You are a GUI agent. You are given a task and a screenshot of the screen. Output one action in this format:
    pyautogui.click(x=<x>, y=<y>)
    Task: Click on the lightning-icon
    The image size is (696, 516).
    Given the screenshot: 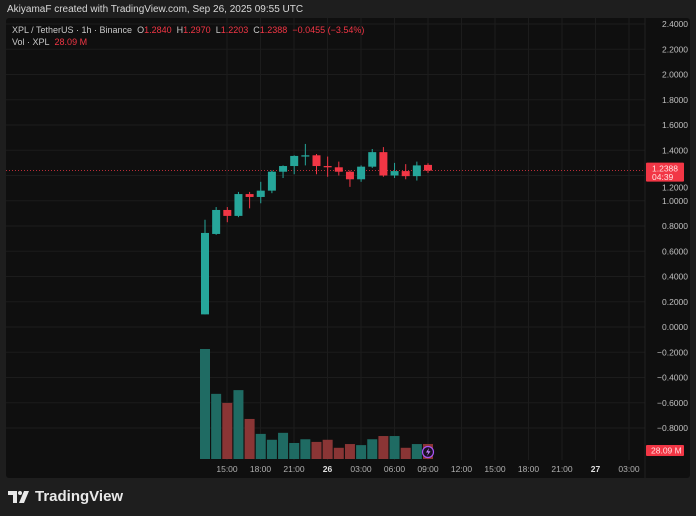 What is the action you would take?
    pyautogui.click(x=428, y=452)
    